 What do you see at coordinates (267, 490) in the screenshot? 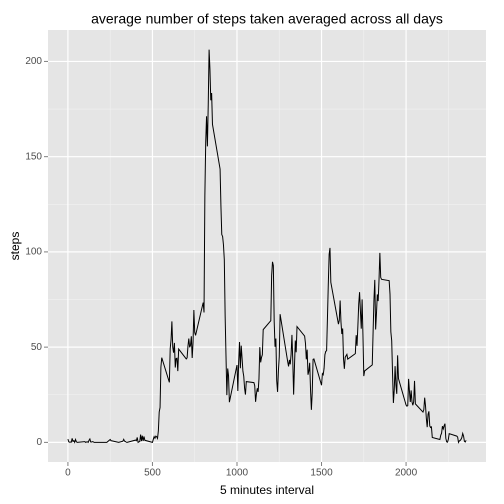
I see `x-axis-label: 5 minutes interval` at bounding box center [267, 490].